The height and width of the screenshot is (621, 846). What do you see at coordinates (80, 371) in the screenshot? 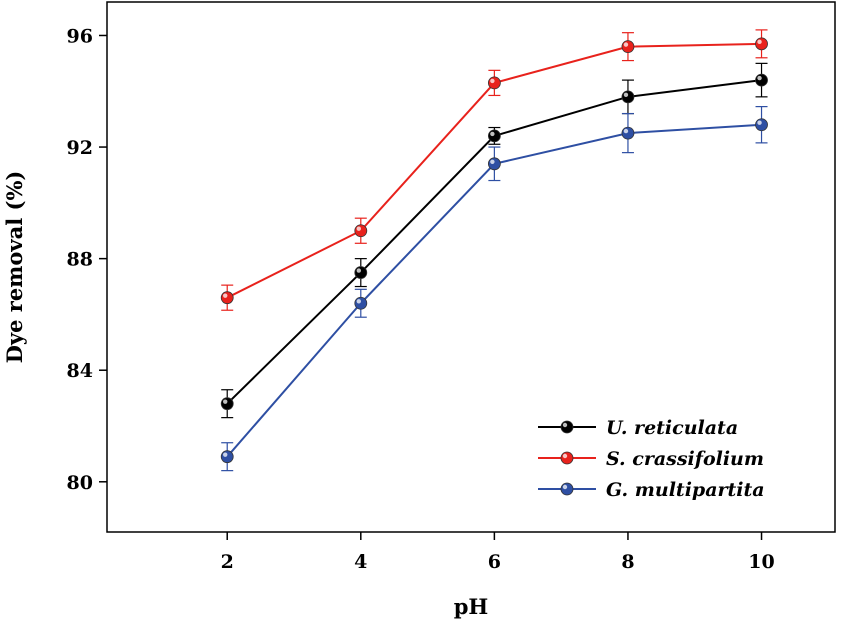
I see `y-tick-label: 84` at bounding box center [80, 371].